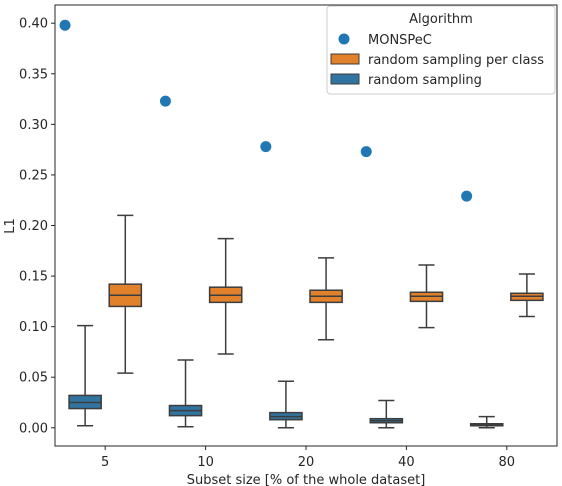 Image resolution: width=562 pixels, height=486 pixels. I want to click on y-tick-label: 0.25, so click(33, 175).